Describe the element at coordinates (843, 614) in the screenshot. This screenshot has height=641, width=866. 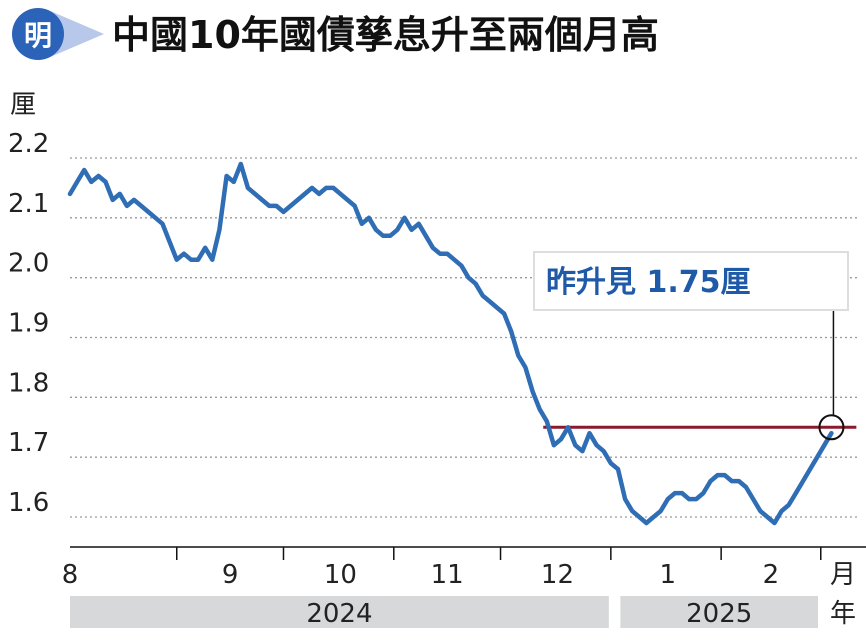
I see `year-unit-label: 年` at that location.